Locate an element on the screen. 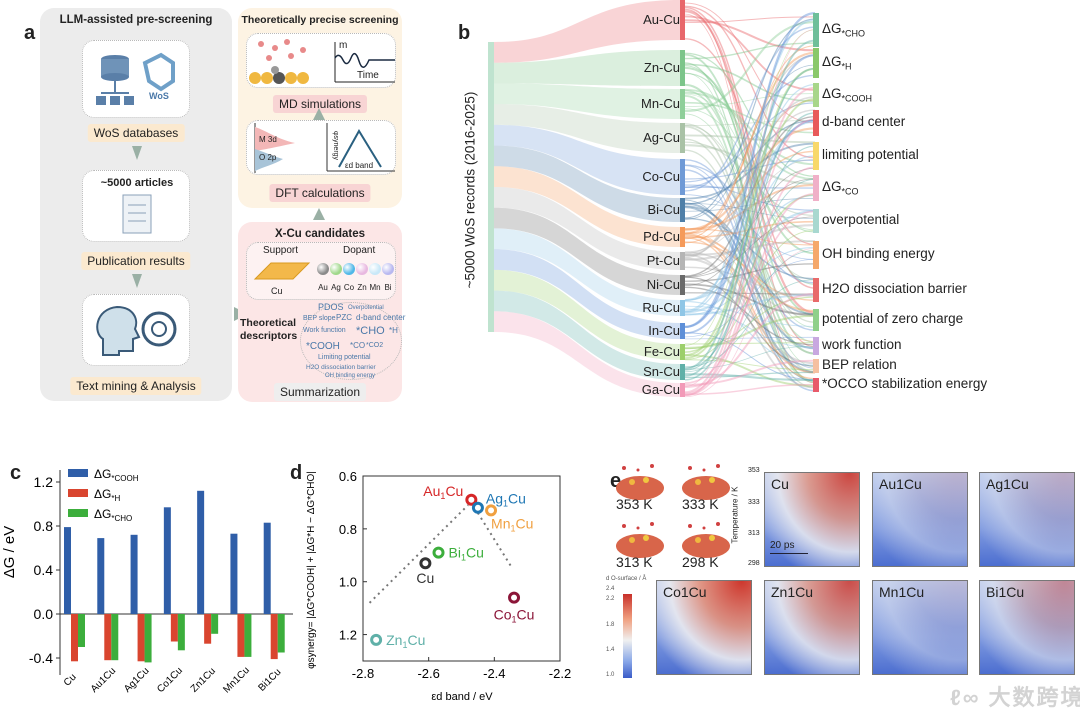 The width and height of the screenshot is (1080, 712). heatmap-label: Au1Cu is located at coordinates (900, 484).